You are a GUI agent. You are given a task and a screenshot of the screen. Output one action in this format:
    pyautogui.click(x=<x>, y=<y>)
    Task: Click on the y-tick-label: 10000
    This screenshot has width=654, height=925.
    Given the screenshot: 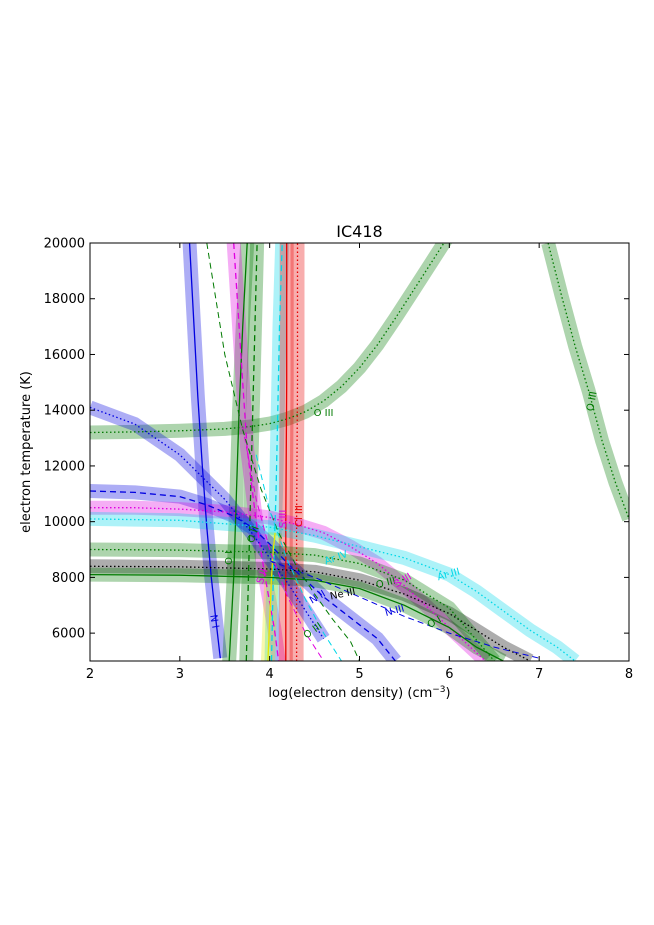 What is the action you would take?
    pyautogui.click(x=64, y=522)
    